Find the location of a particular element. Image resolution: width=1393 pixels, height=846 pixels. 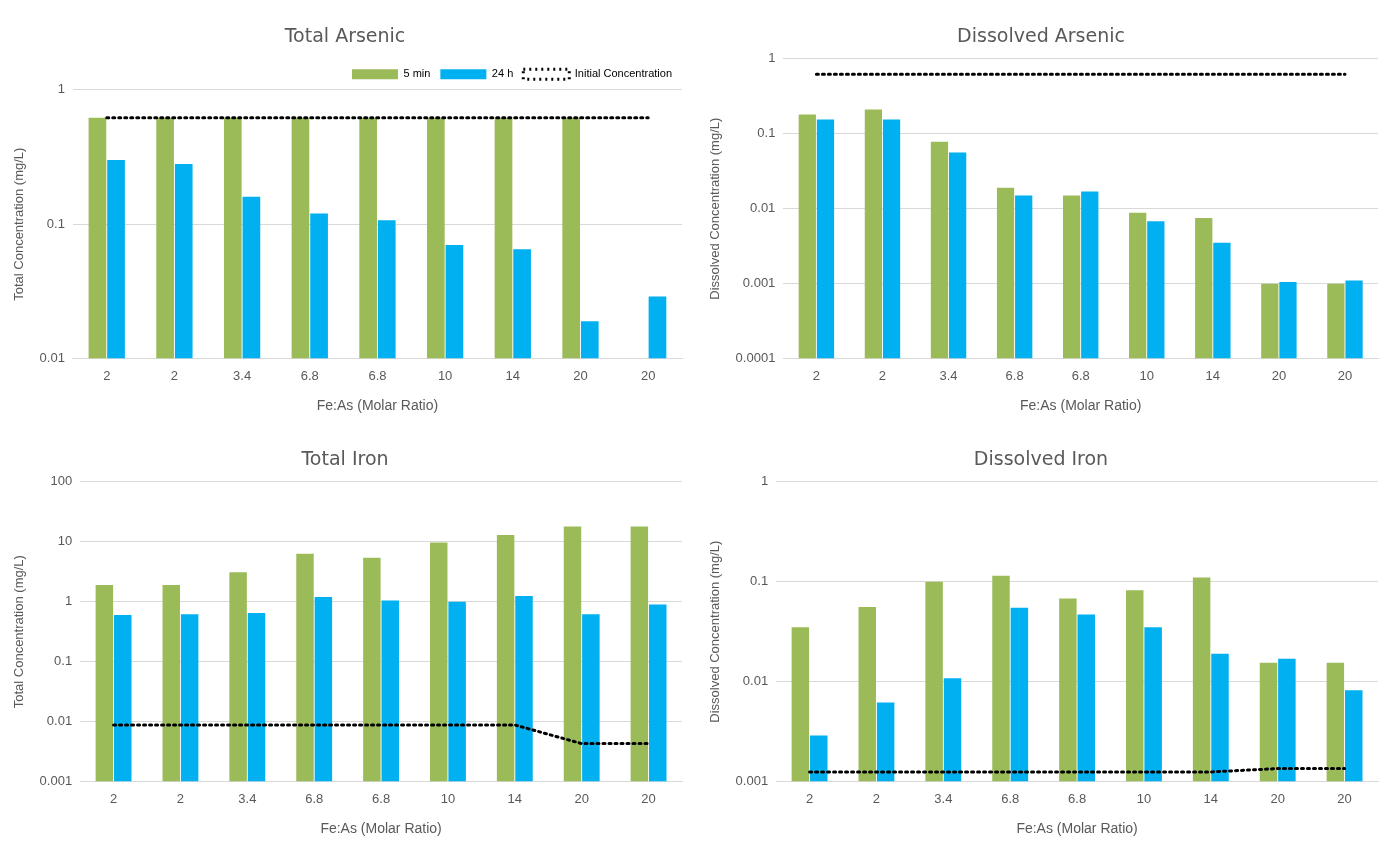

legend-label: 24 h is located at coordinates (502, 73).